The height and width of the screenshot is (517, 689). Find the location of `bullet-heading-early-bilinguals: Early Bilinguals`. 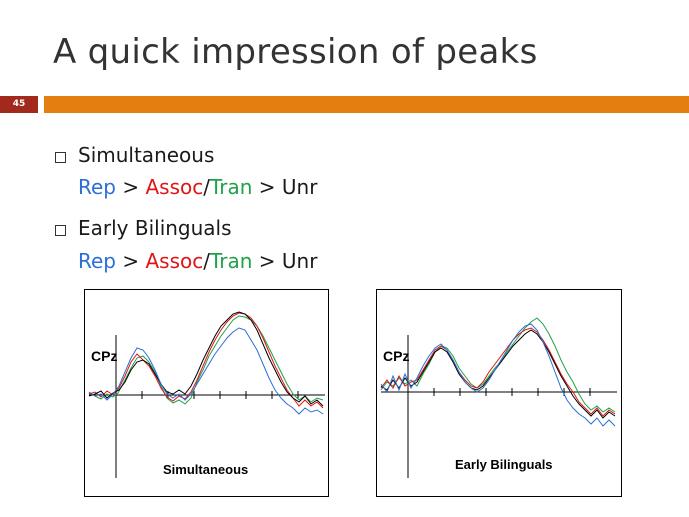

bullet-heading-early-bilinguals: Early Bilinguals is located at coordinates (155, 228).